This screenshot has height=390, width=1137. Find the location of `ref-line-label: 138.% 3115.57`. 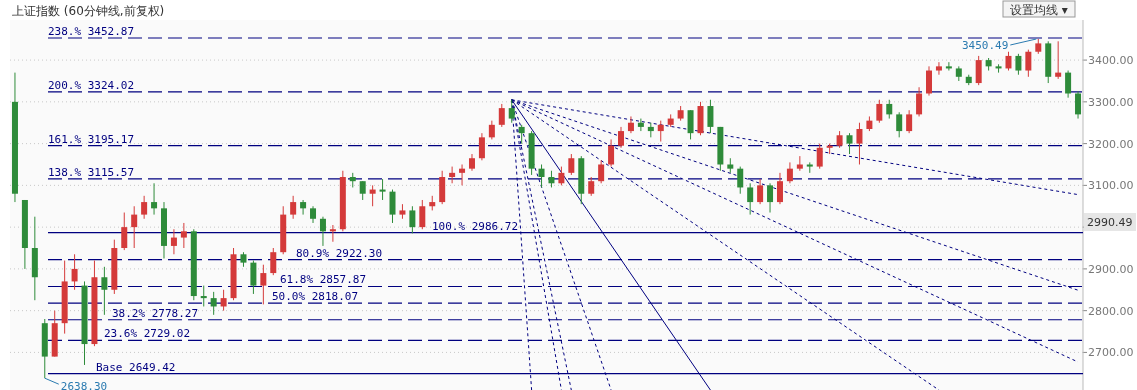

ref-line-label: 138.% 3115.57 is located at coordinates (91, 172).